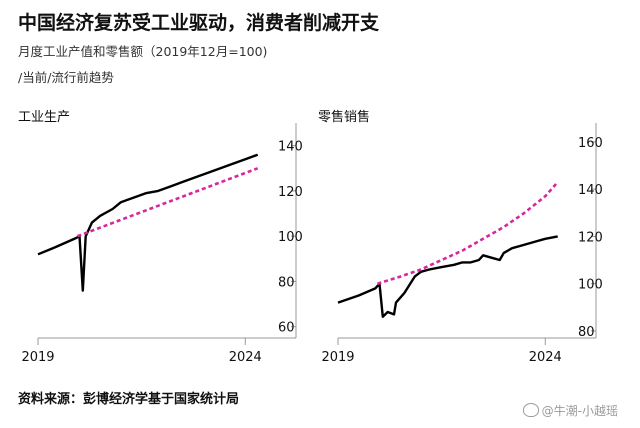 Image resolution: width=640 pixels, height=428 pixels. I want to click on y-tick-label: 60, so click(286, 328).